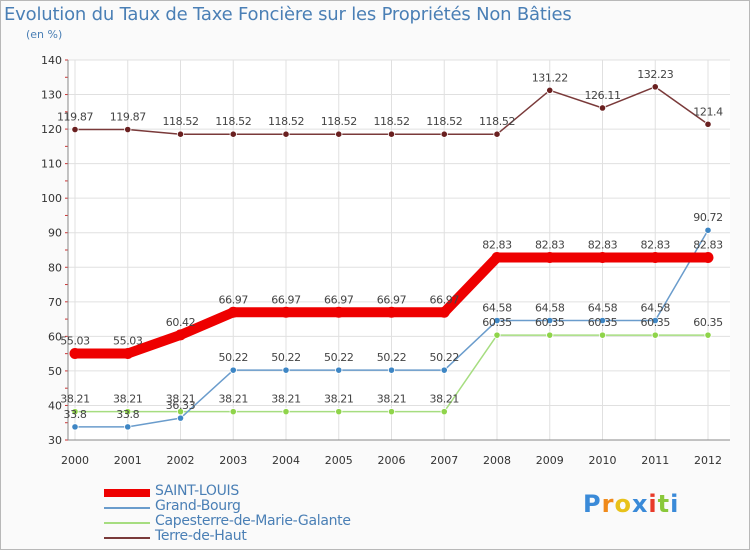  Describe the element at coordinates (497, 121) in the screenshot. I see `data-label-terre-de-haut-2008: 118.52` at that location.